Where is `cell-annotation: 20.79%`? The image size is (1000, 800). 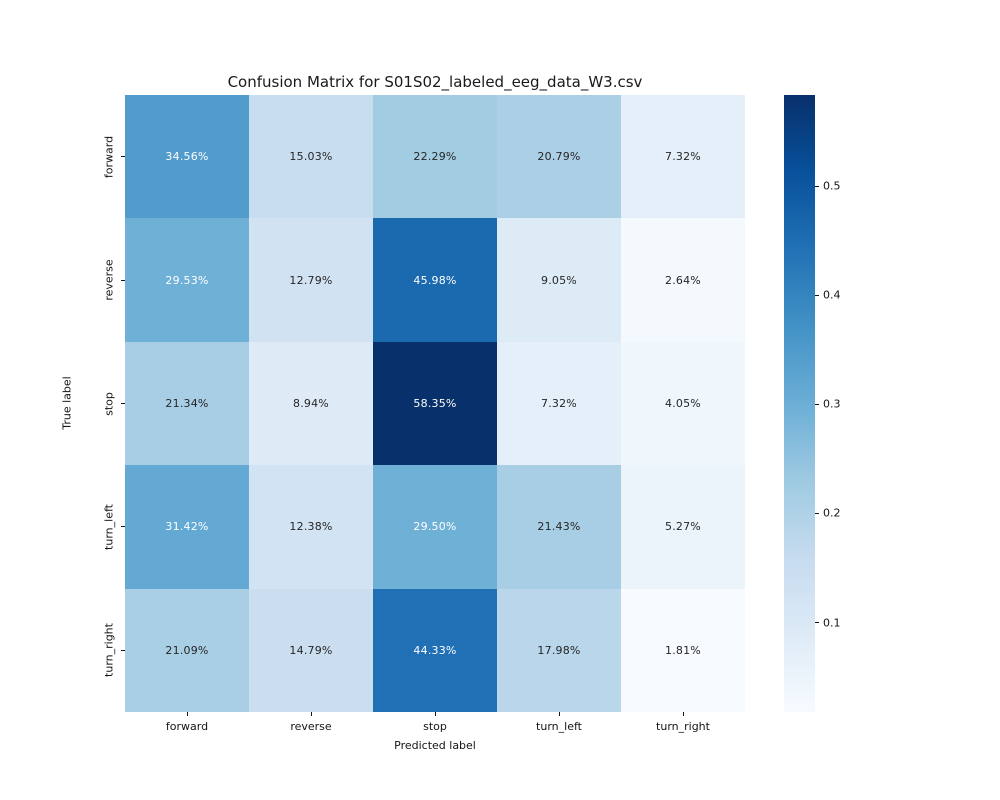
cell-annotation: 20.79% is located at coordinates (559, 157).